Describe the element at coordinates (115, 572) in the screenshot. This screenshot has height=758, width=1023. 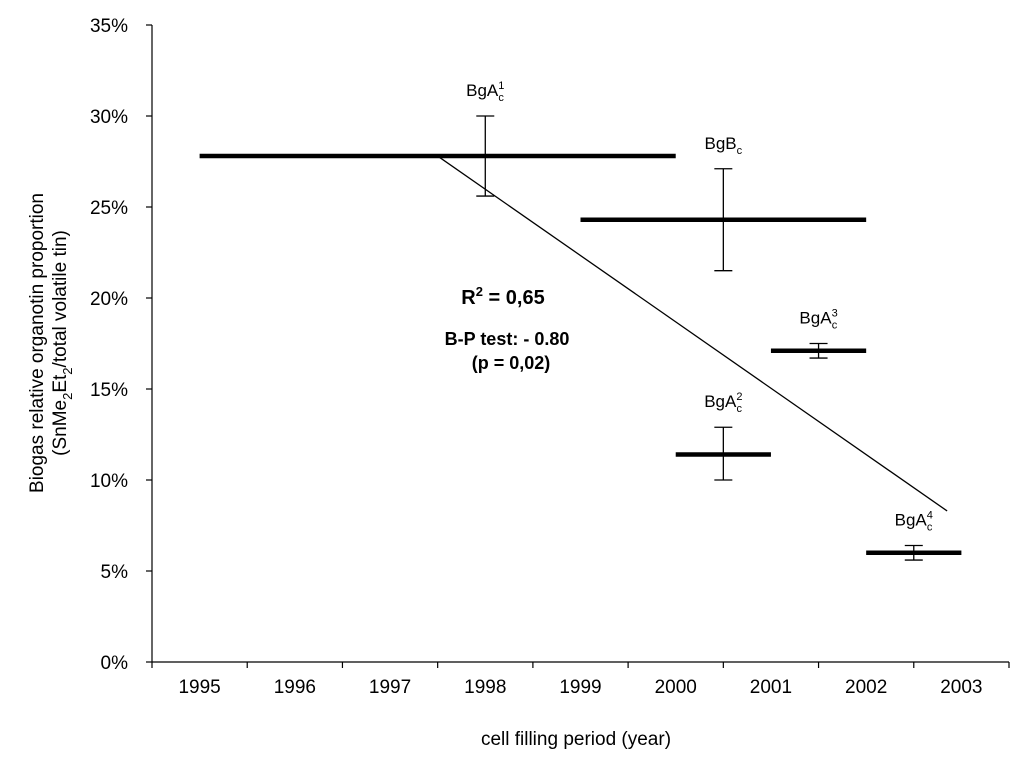
I see `y-tick-label: 5%` at that location.